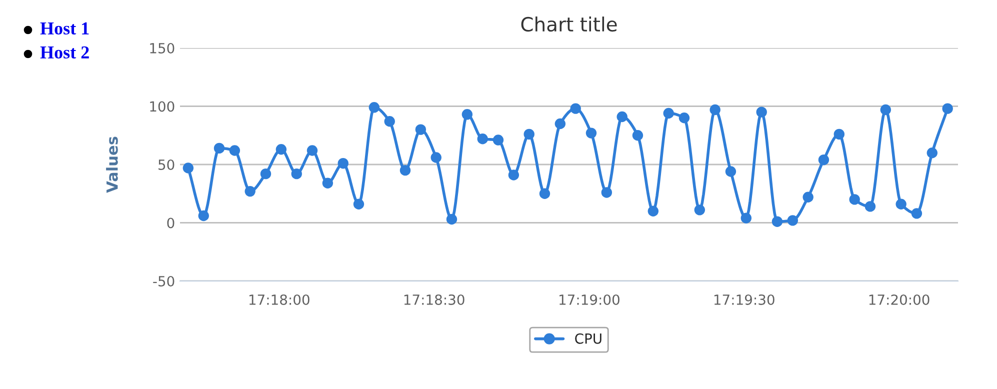 This screenshot has height=389, width=997. I want to click on y-axis-title: Values, so click(112, 164).